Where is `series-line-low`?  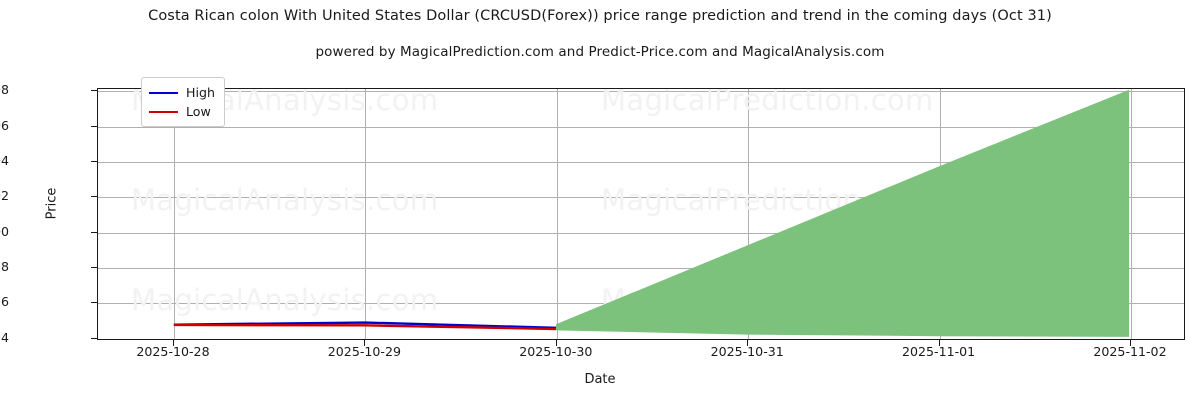 series-line-low is located at coordinates (364, 327).